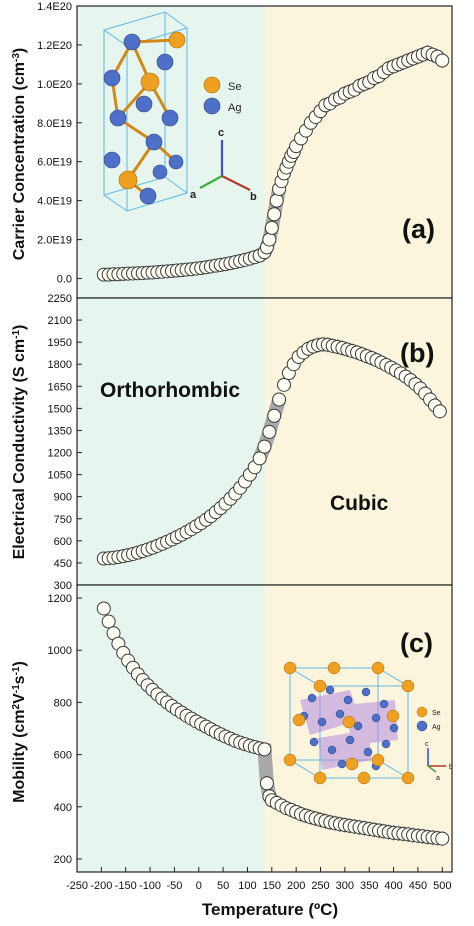 The width and height of the screenshot is (474, 926). I want to click on y-tick-label: 4.0E19, so click(54, 202).